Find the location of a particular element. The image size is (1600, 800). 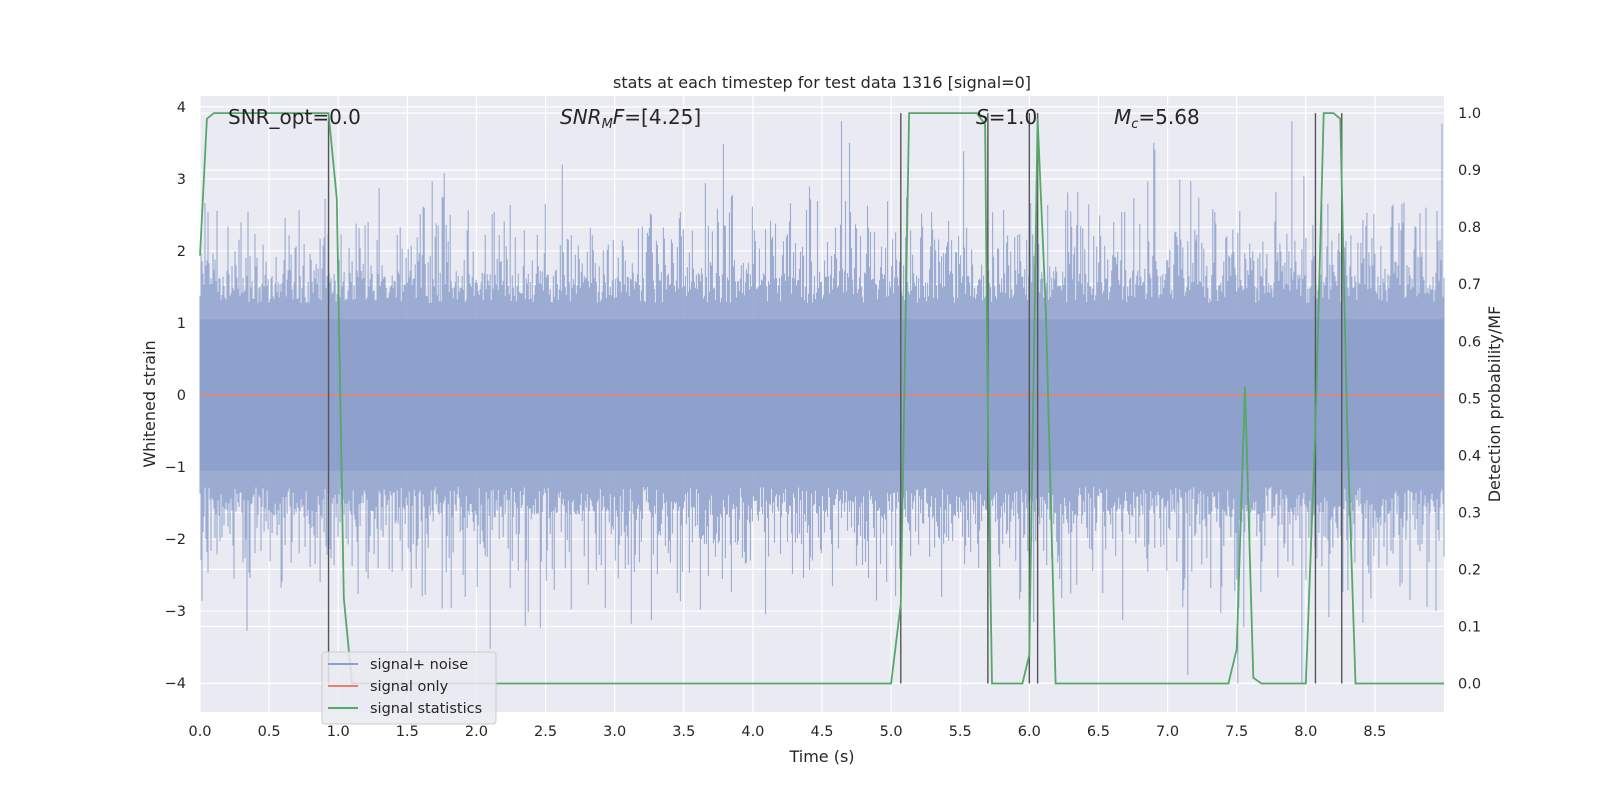

x-tick-label: 2.0 is located at coordinates (476, 732).